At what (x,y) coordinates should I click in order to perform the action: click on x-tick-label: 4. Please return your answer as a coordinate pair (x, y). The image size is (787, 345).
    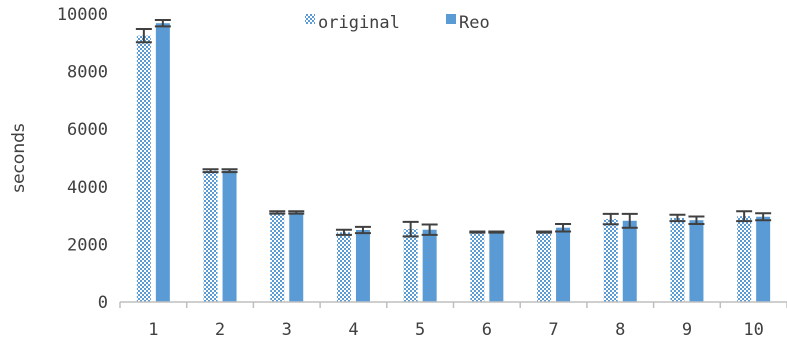
    Looking at the image, I should click on (353, 330).